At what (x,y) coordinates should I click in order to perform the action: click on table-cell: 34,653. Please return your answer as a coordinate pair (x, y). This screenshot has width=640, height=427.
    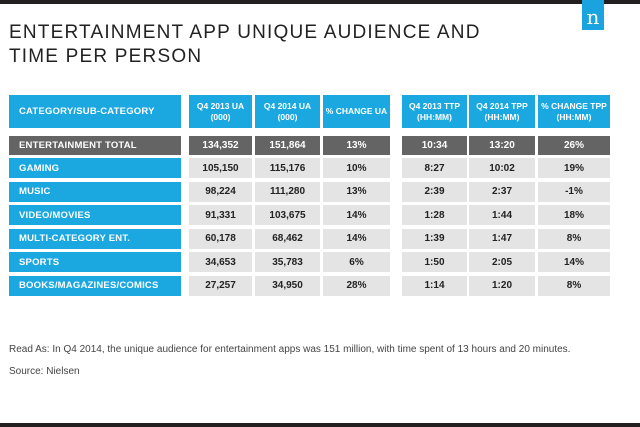
    Looking at the image, I should click on (220, 262).